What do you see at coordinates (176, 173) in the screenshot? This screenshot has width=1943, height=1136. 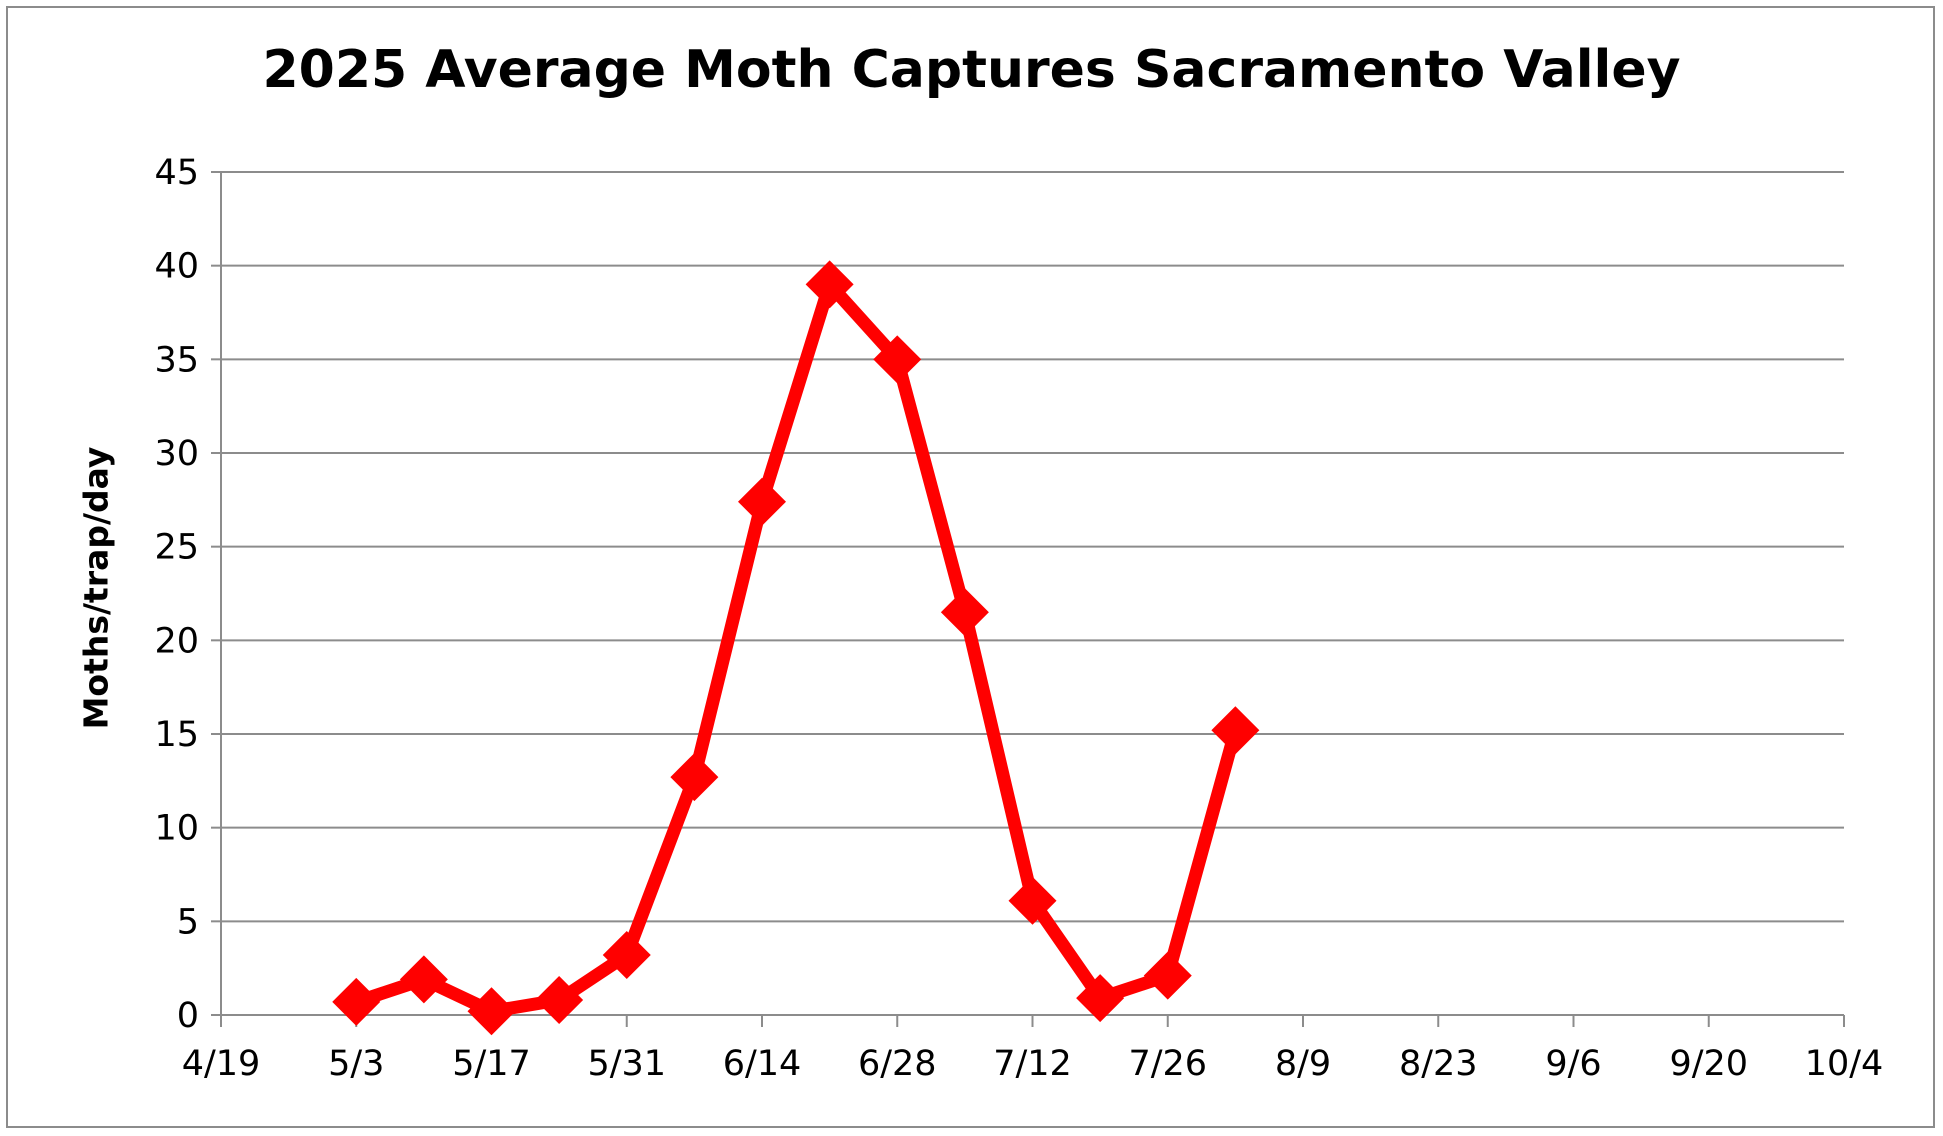 I see `y-tick-label: 45` at bounding box center [176, 173].